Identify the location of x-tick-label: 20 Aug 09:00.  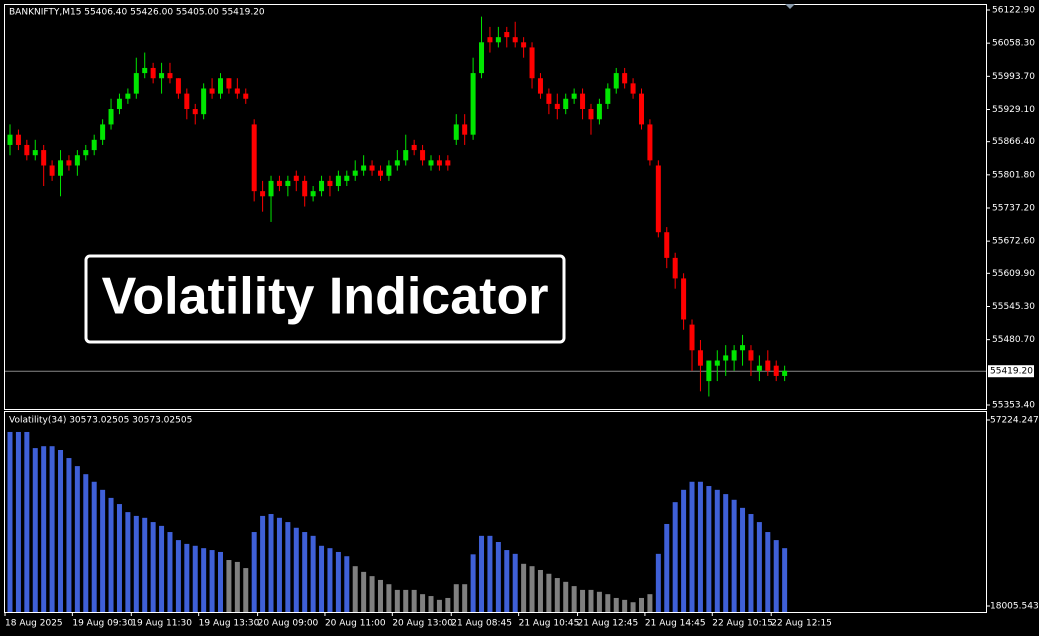
(288, 624).